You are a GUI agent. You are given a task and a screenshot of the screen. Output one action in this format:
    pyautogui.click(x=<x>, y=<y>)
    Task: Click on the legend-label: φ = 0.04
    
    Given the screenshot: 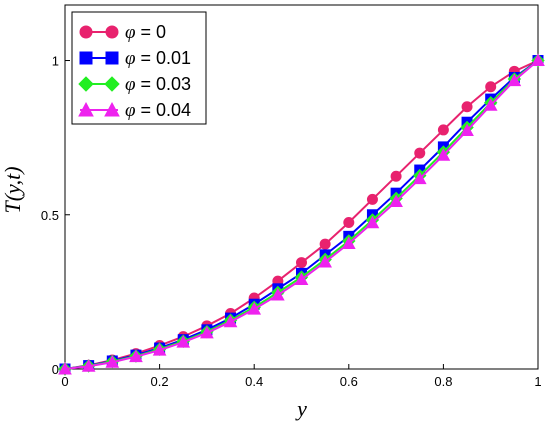 What is the action you would take?
    pyautogui.click(x=158, y=110)
    